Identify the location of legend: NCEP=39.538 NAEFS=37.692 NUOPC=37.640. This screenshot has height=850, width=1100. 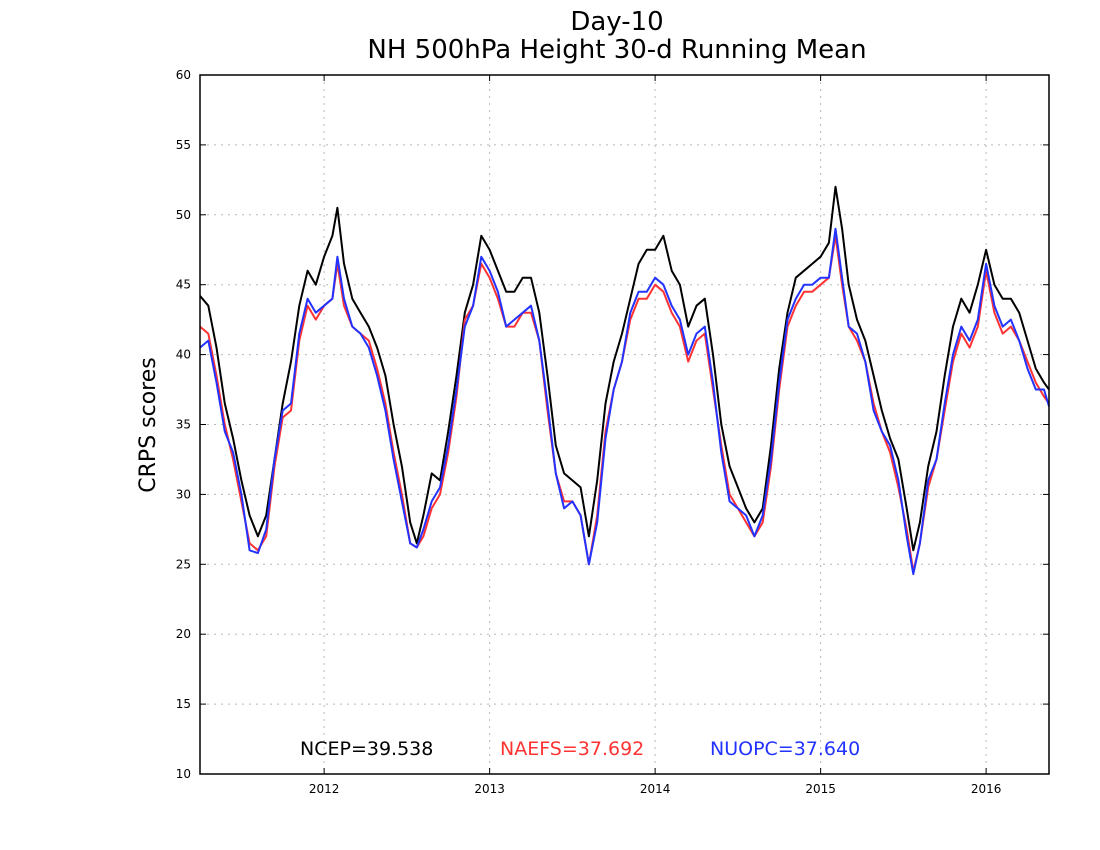
(580, 749).